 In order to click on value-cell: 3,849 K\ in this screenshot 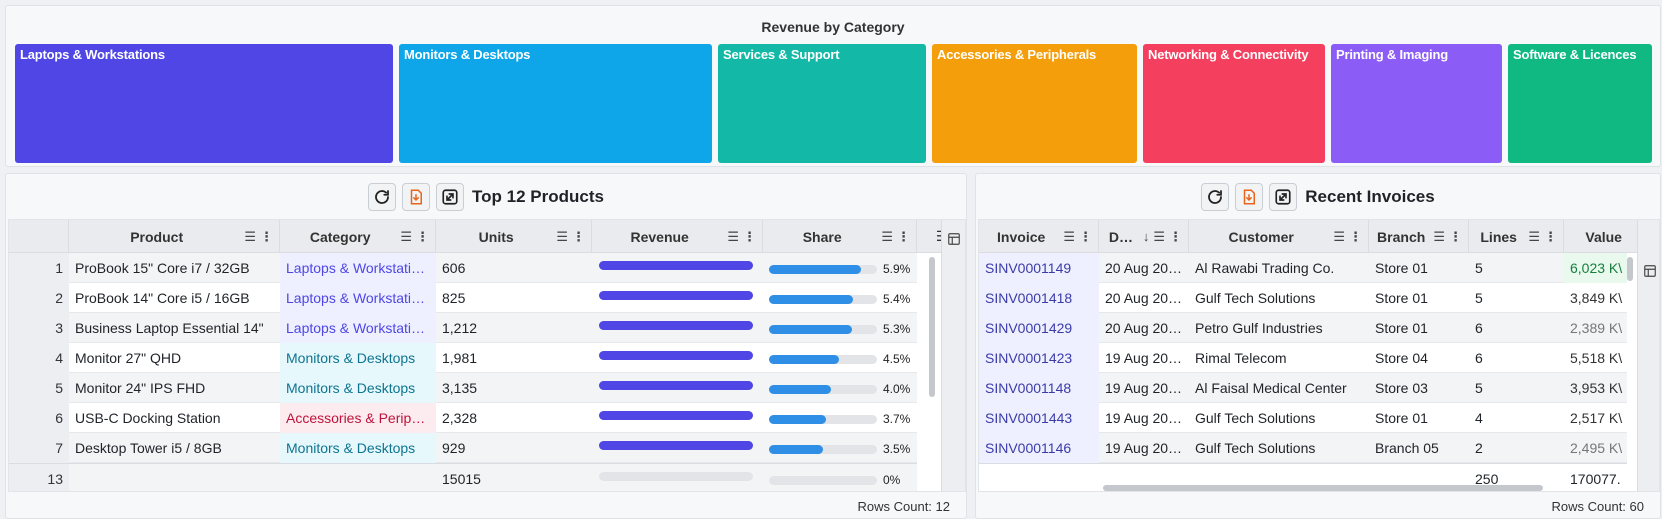, I will do `click(1596, 298)`.